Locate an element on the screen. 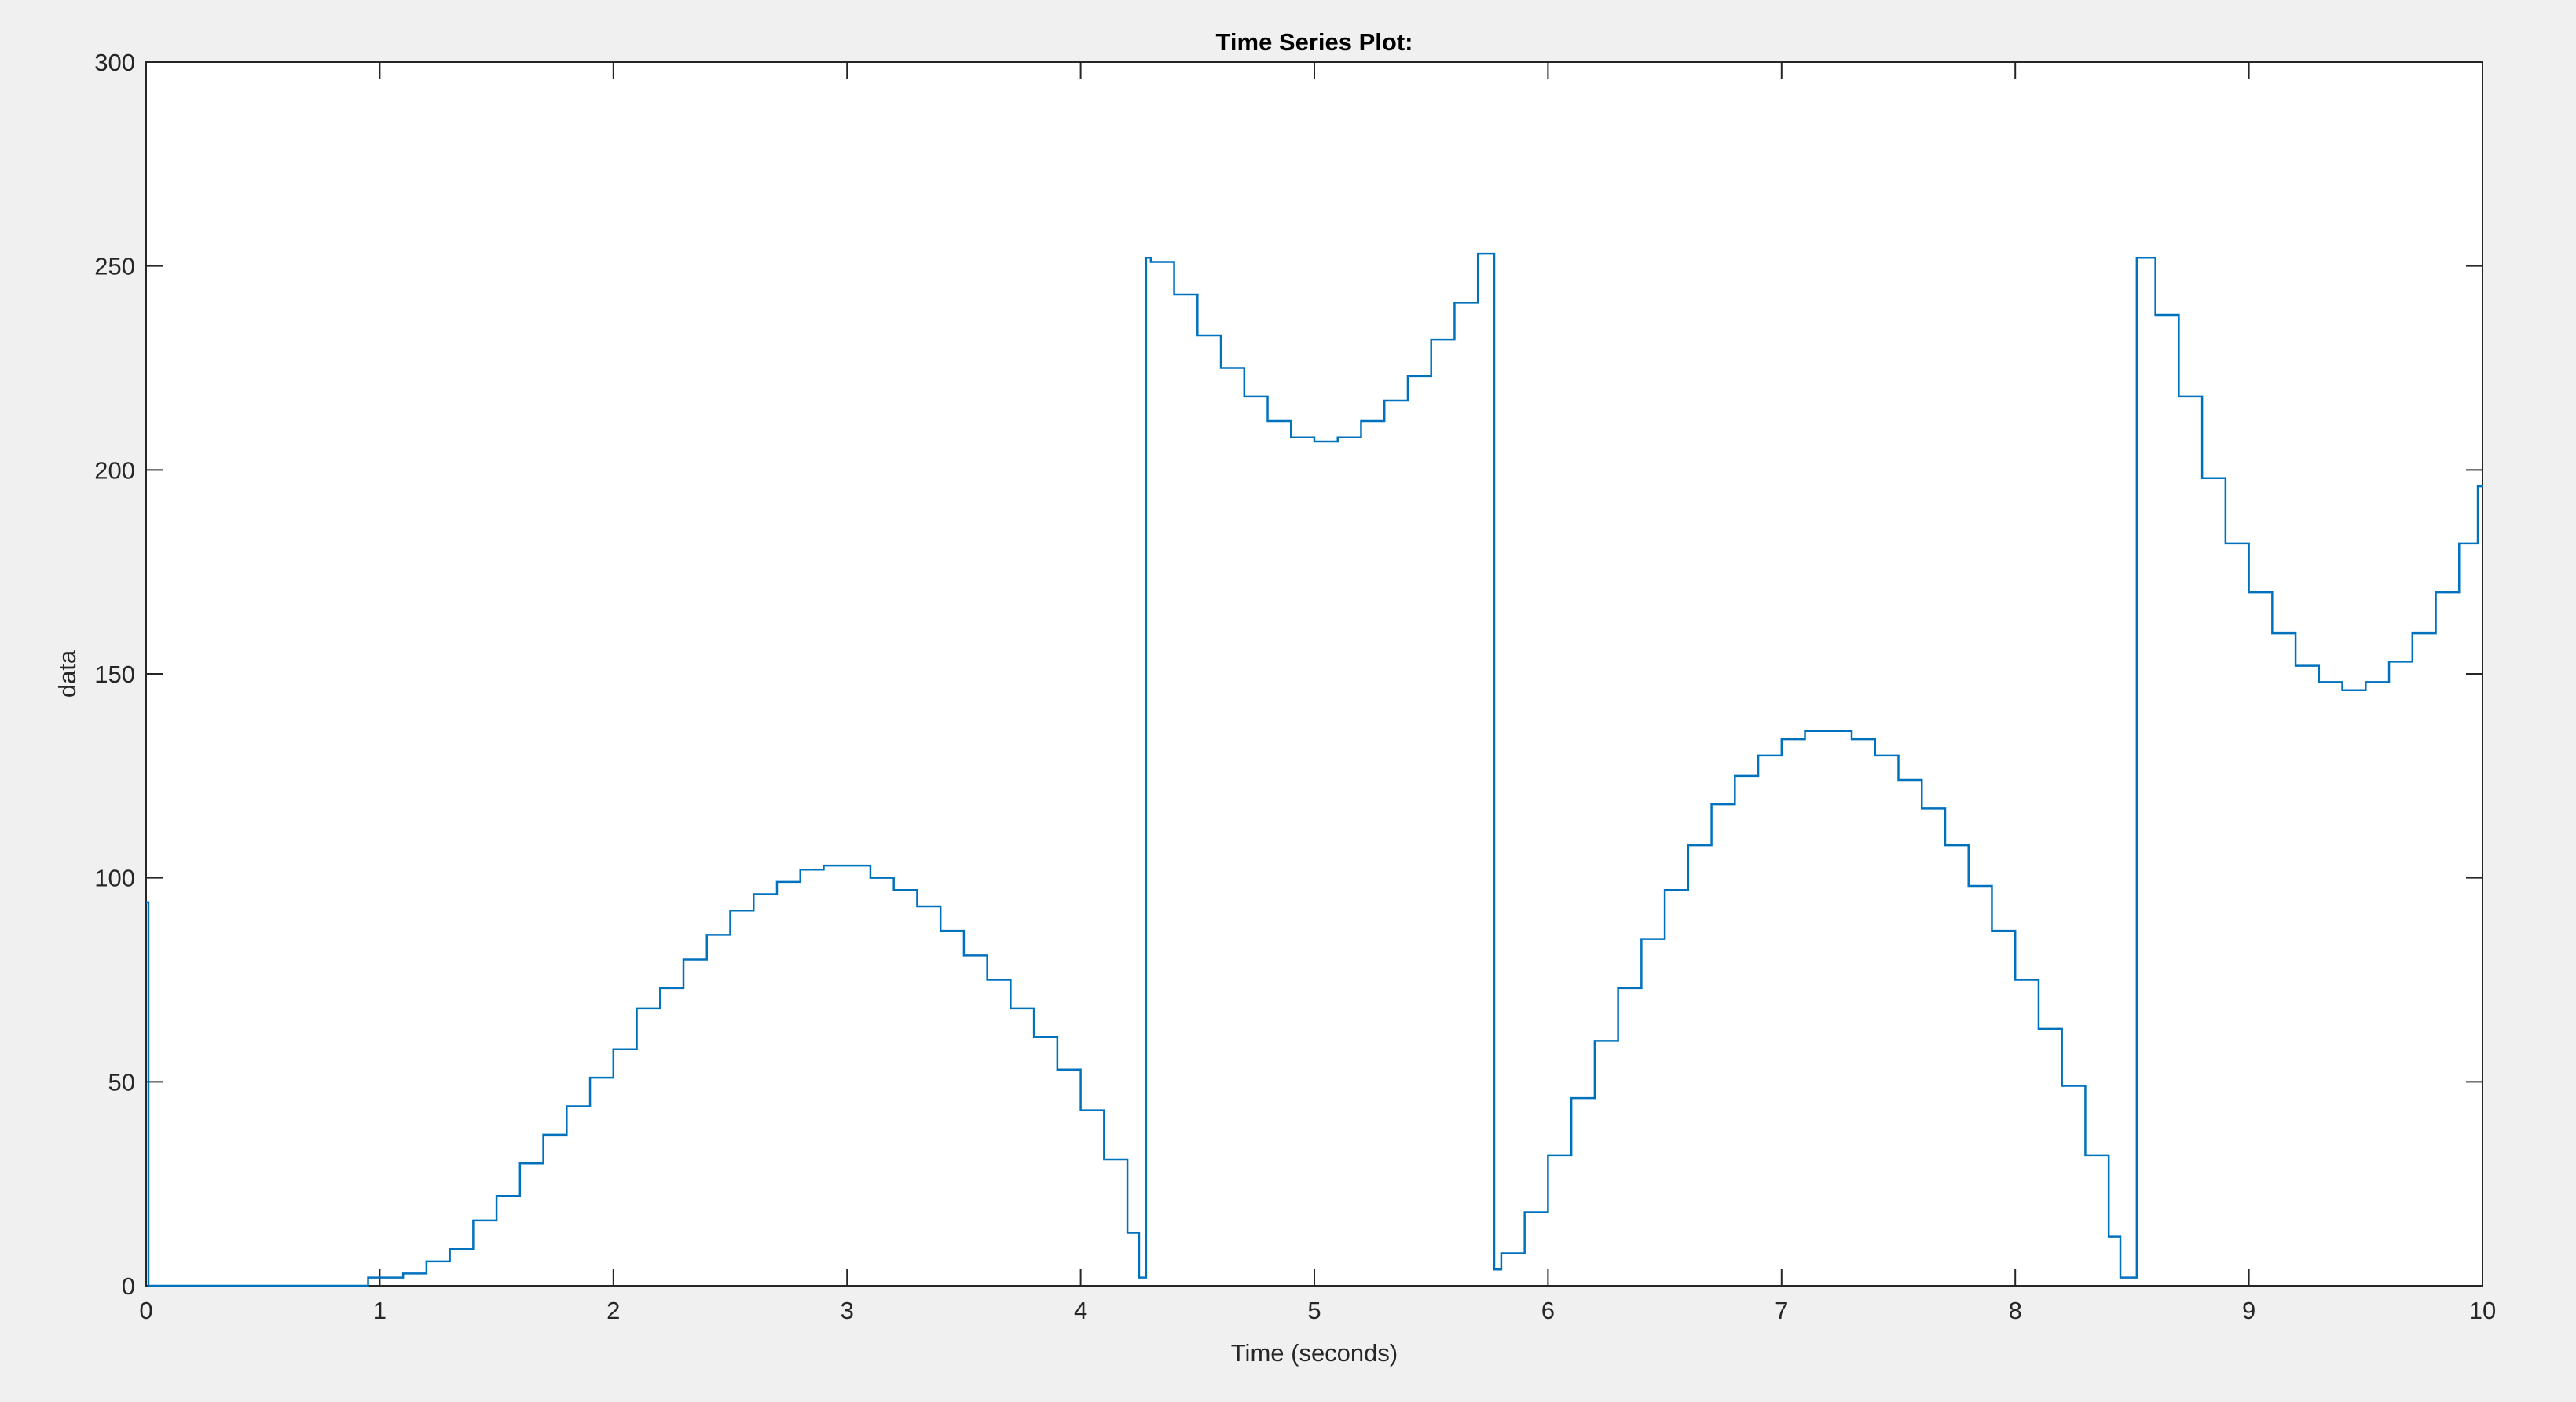 This screenshot has width=2576, height=1402. x-tick-label: 8 is located at coordinates (2015, 1310).